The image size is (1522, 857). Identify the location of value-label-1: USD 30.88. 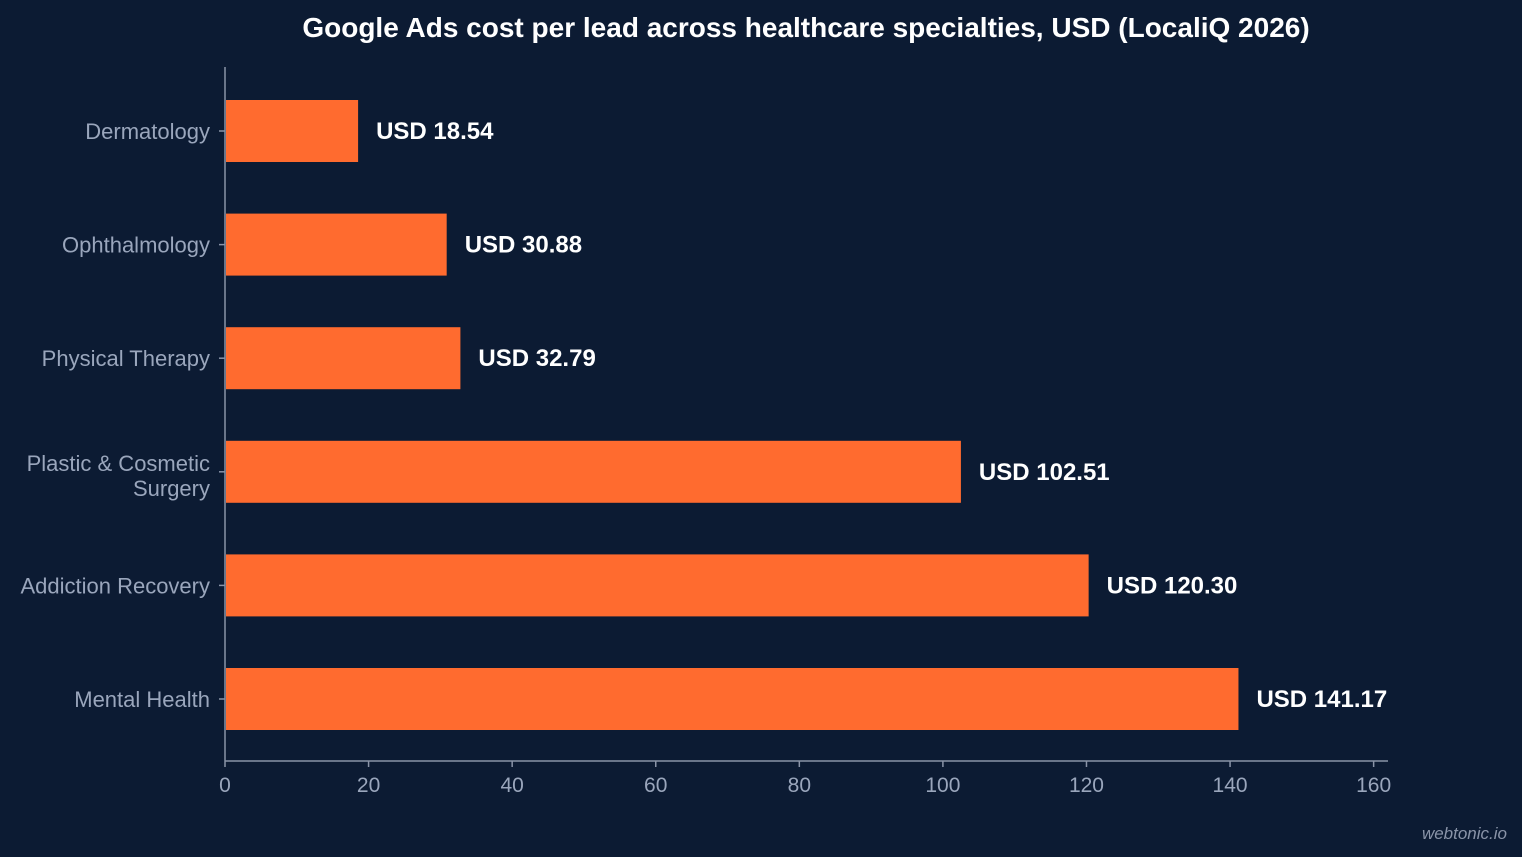
(523, 245).